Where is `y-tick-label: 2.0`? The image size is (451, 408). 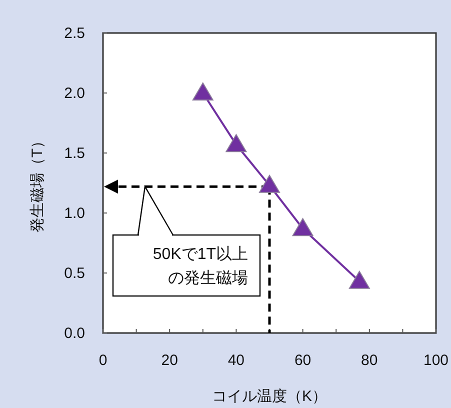
y-tick-label: 2.0 is located at coordinates (74, 93).